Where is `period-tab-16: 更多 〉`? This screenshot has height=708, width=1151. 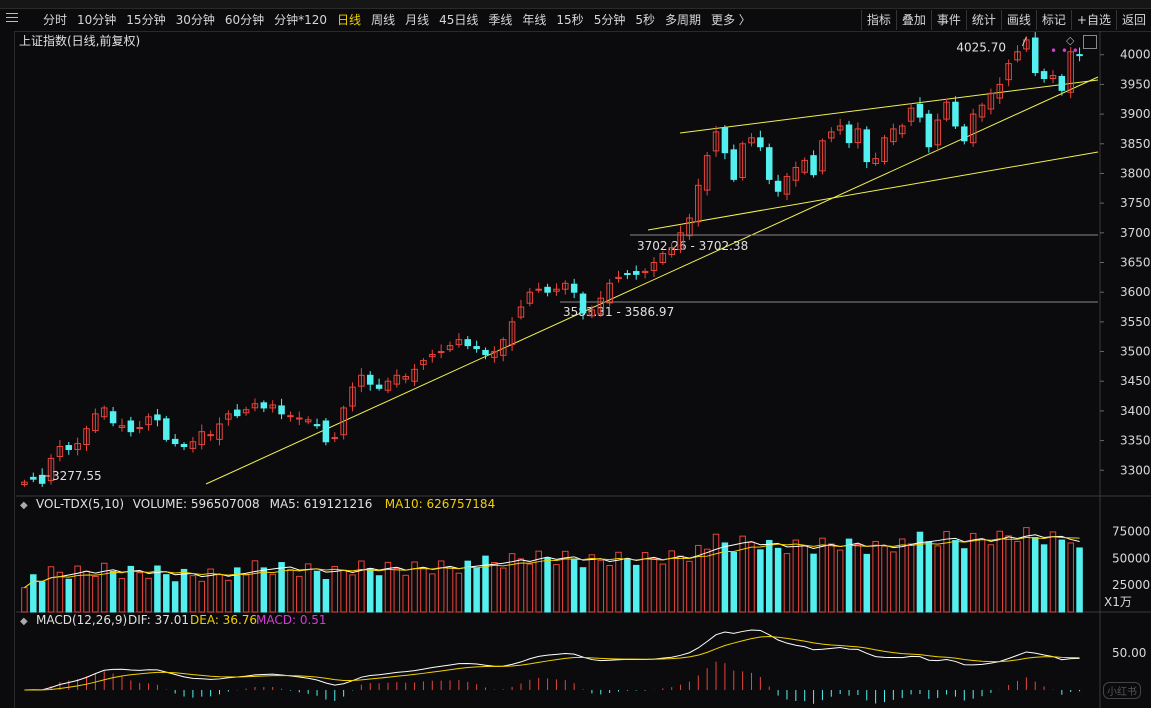
period-tab-16: 更多 〉 is located at coordinates (730, 20).